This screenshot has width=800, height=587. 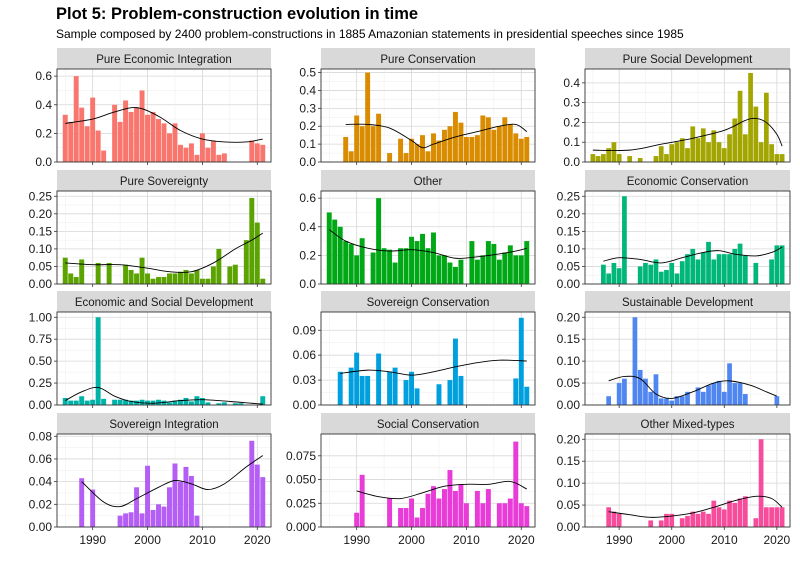 What do you see at coordinates (43, 76) in the screenshot?
I see `y-tick-label: 0.6` at bounding box center [43, 76].